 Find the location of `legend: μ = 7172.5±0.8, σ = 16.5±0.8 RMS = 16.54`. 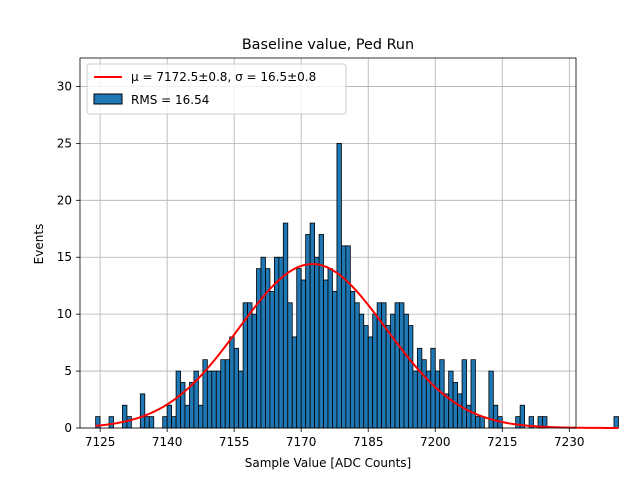

legend: μ = 7172.5±0.8, σ = 16.5±0.8 RMS = 16.54 is located at coordinates (216, 89).